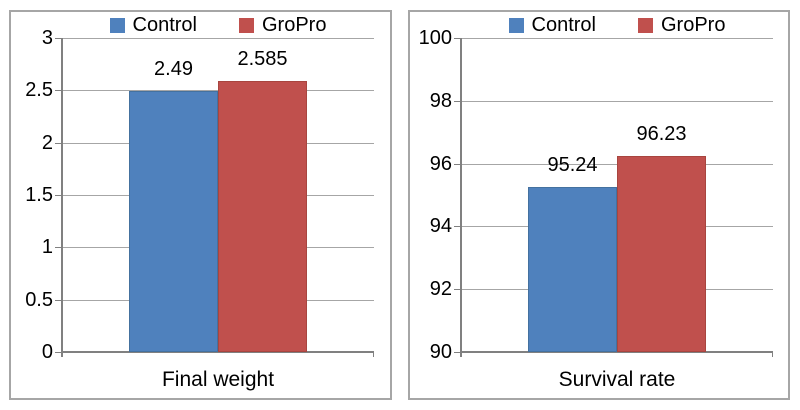  What do you see at coordinates (440, 164) in the screenshot?
I see `y-tick-label: 96` at bounding box center [440, 164].